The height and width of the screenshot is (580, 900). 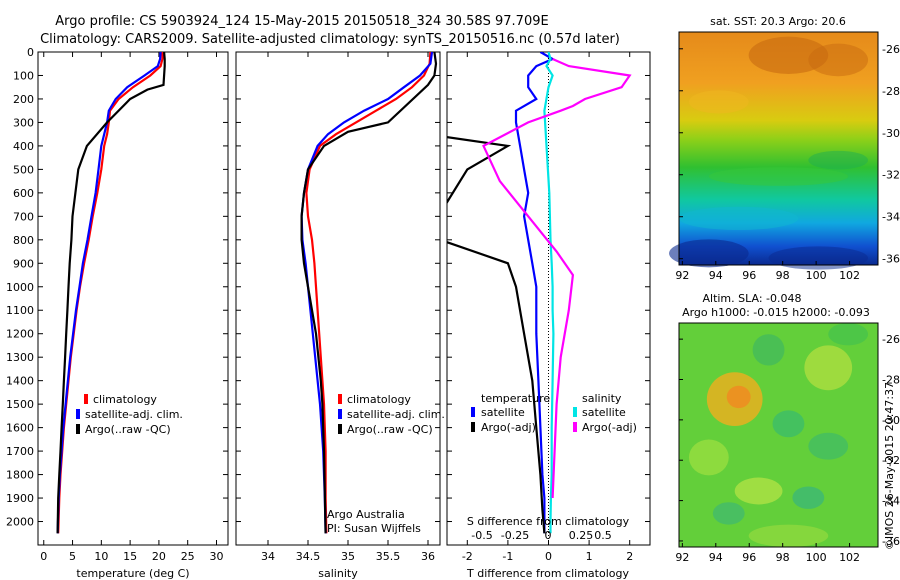 I want to click on depth-tick-label: 1500, so click(x=20, y=404).